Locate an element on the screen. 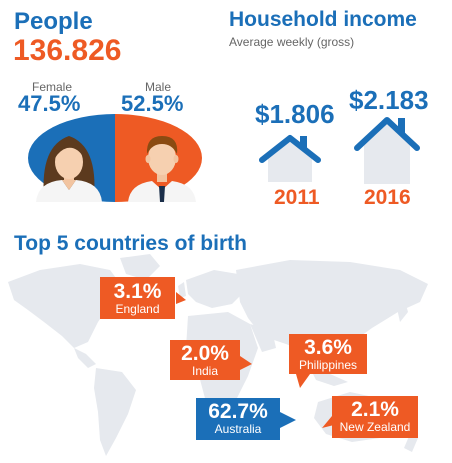 The image size is (452, 463). country-pct: 3.1% is located at coordinates (137, 291).